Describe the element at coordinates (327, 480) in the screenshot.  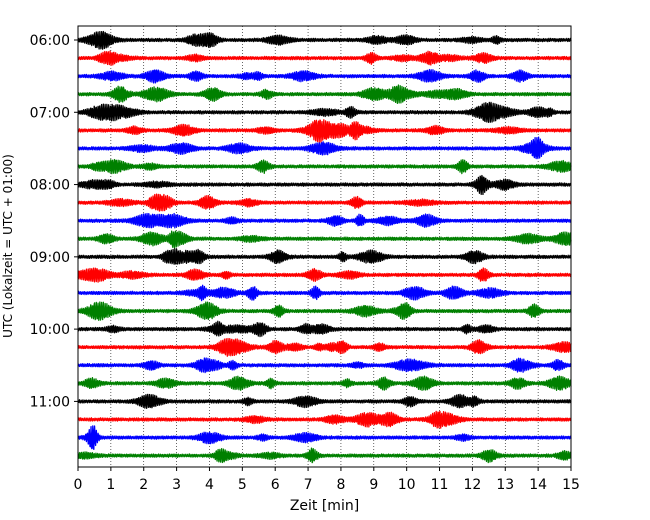
I see `x-axis-ticks: 0 1 2 3 4 5 6 7 8 9 10 11 12 13 14 15` at that location.